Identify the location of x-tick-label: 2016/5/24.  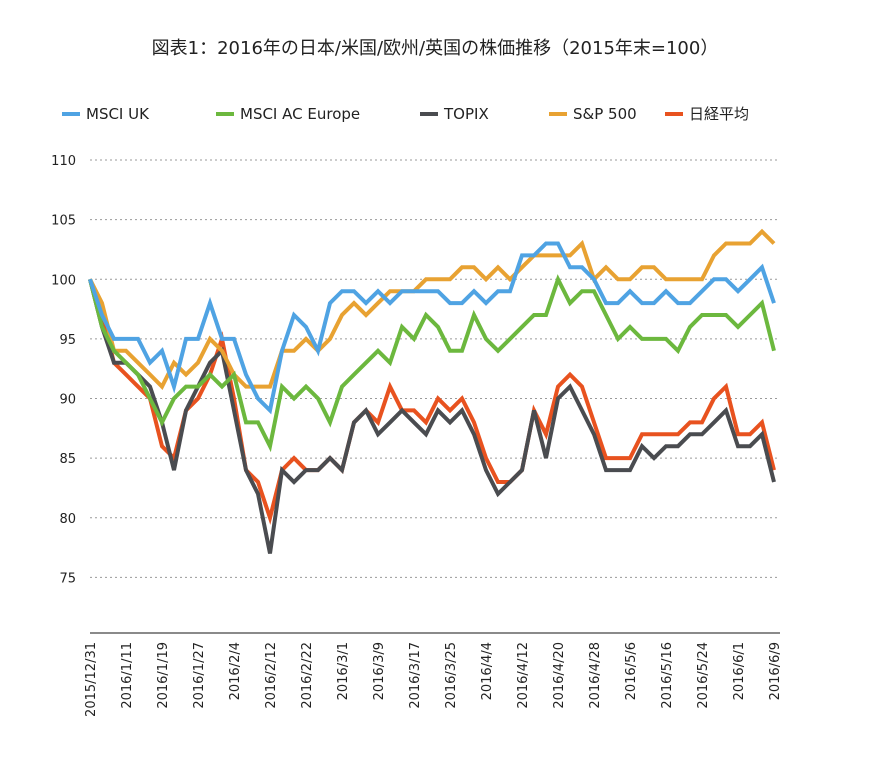
(703, 675).